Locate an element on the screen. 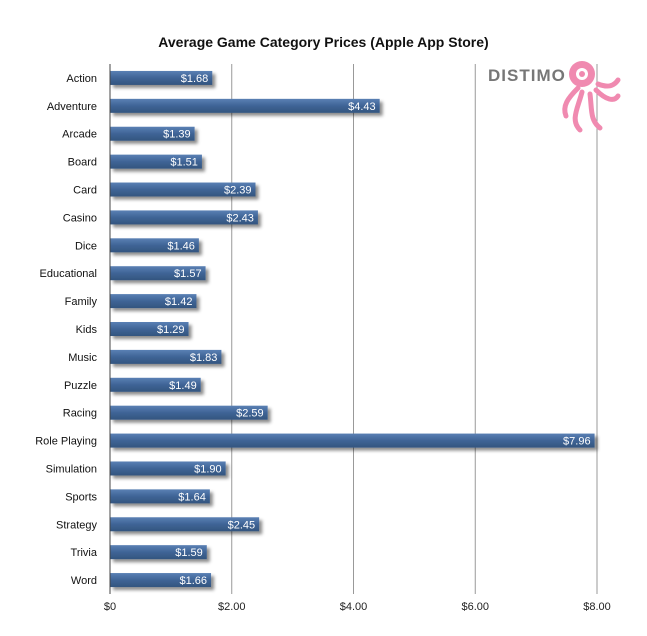 This screenshot has width=647, height=636. data-label: $1.39 is located at coordinates (177, 135).